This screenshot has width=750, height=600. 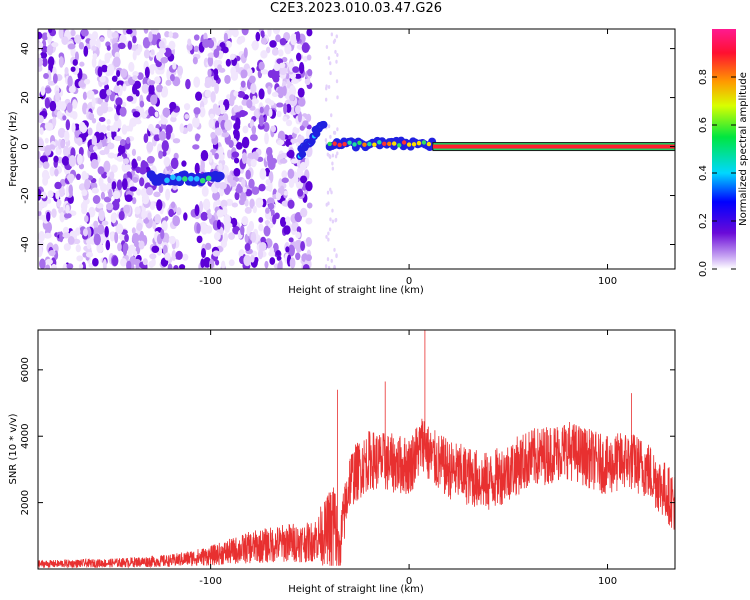 What do you see at coordinates (703, 221) in the screenshot?
I see `colorbar-tick-label: 0.2` at bounding box center [703, 221].